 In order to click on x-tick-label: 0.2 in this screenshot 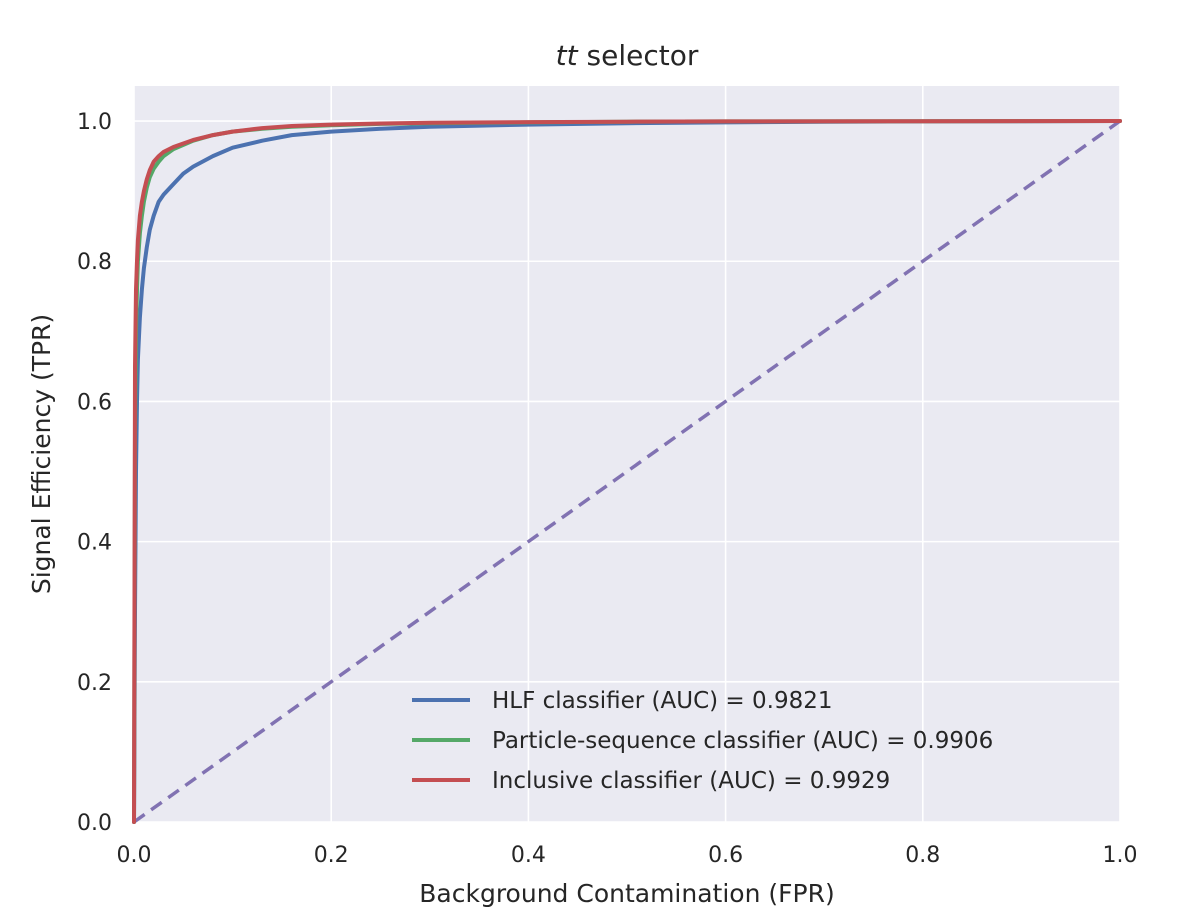, I will do `click(331, 855)`.